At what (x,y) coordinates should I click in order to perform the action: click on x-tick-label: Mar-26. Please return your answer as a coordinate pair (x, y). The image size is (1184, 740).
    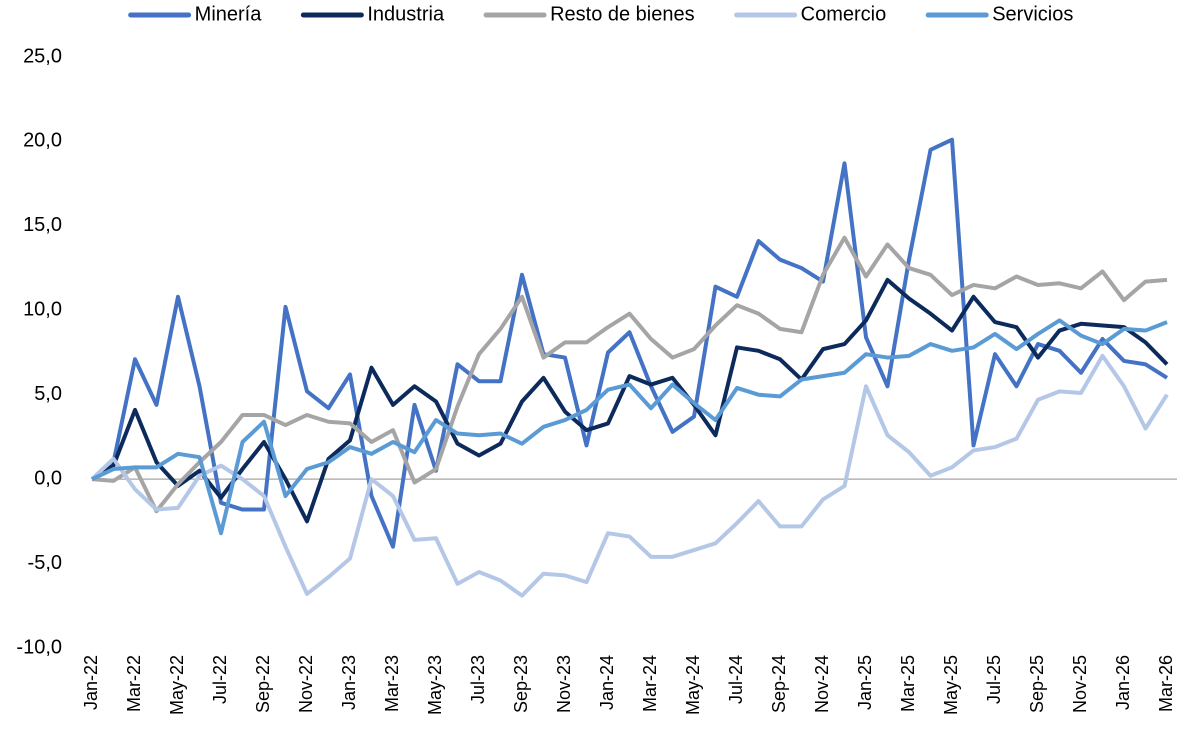
    Looking at the image, I should click on (1166, 683).